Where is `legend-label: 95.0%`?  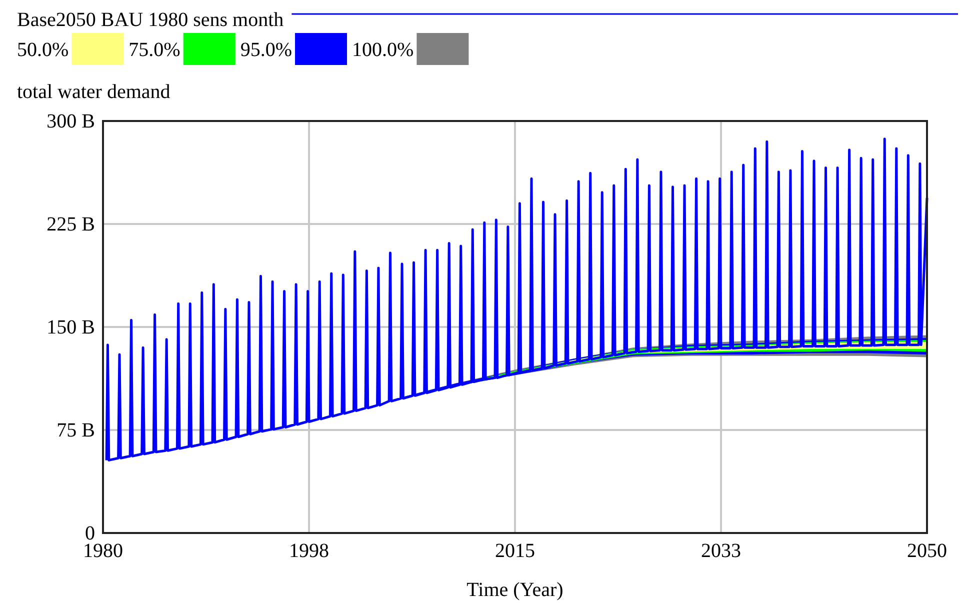 legend-label: 95.0% is located at coordinates (266, 50).